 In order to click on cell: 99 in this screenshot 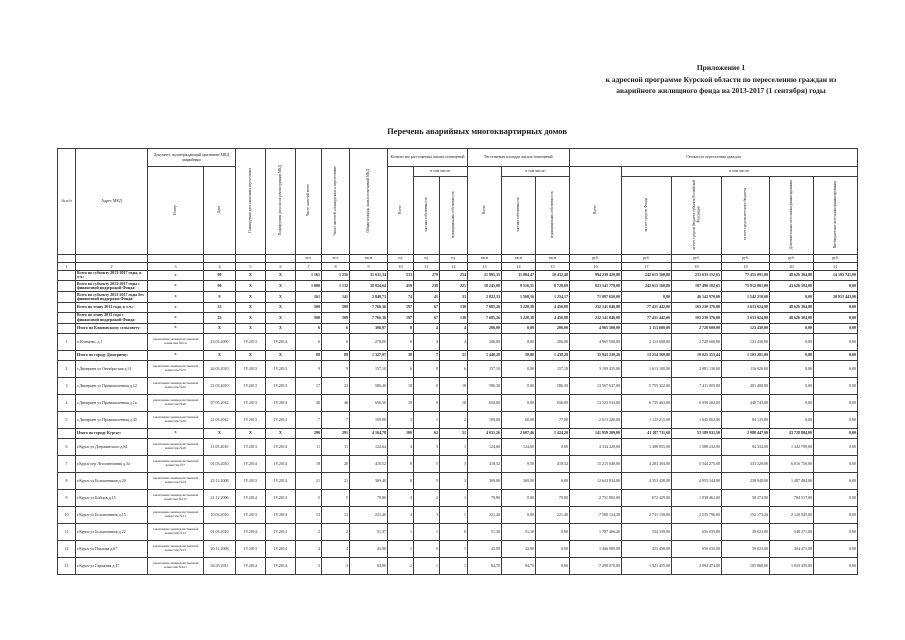, I will do `click(219, 275)`.